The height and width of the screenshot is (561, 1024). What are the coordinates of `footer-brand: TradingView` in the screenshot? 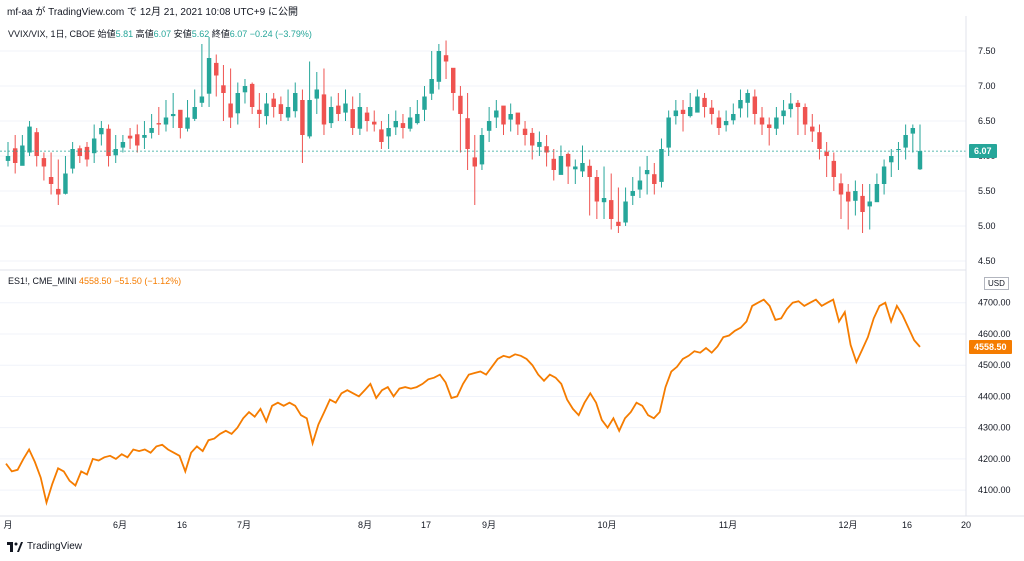 It's located at (44, 546).